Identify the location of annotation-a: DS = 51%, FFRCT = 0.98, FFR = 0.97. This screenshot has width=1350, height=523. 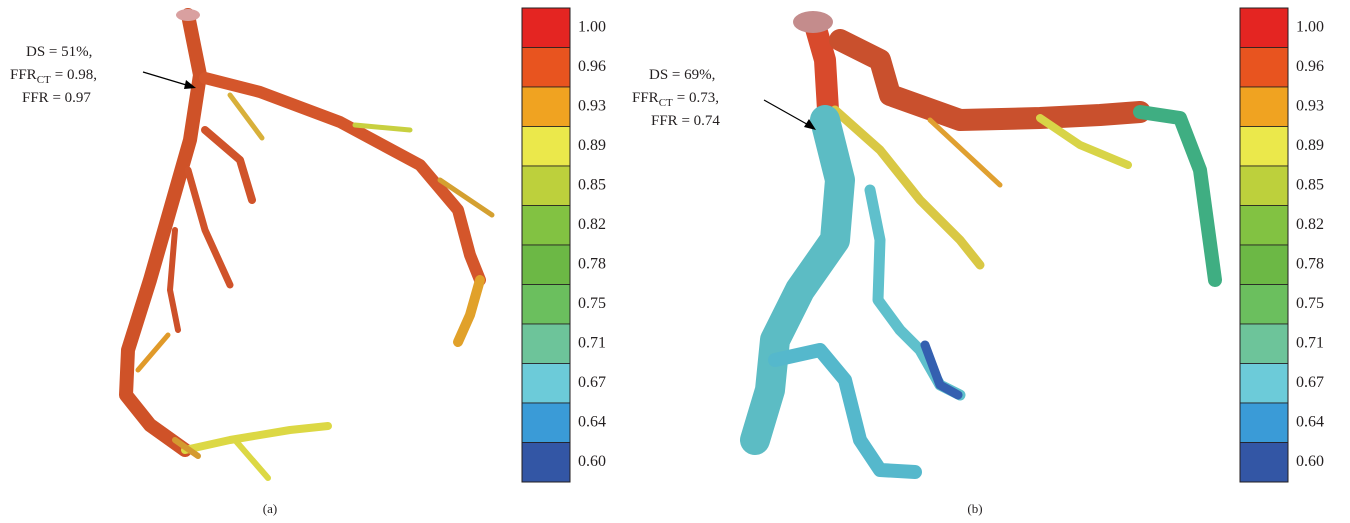
(103, 75).